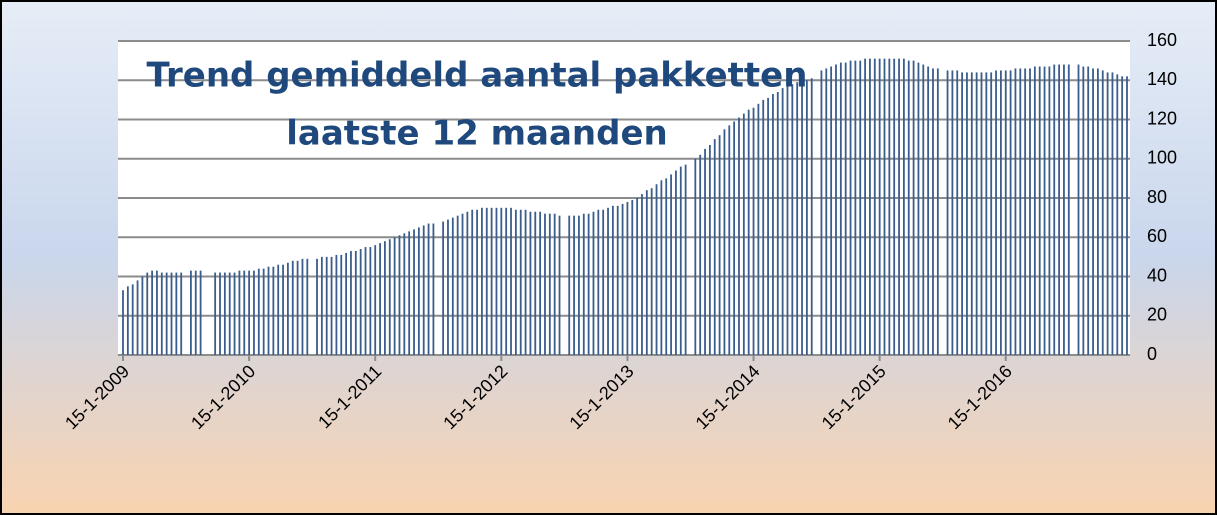  I want to click on chart-title: laatste 12 maanden, so click(476, 134).